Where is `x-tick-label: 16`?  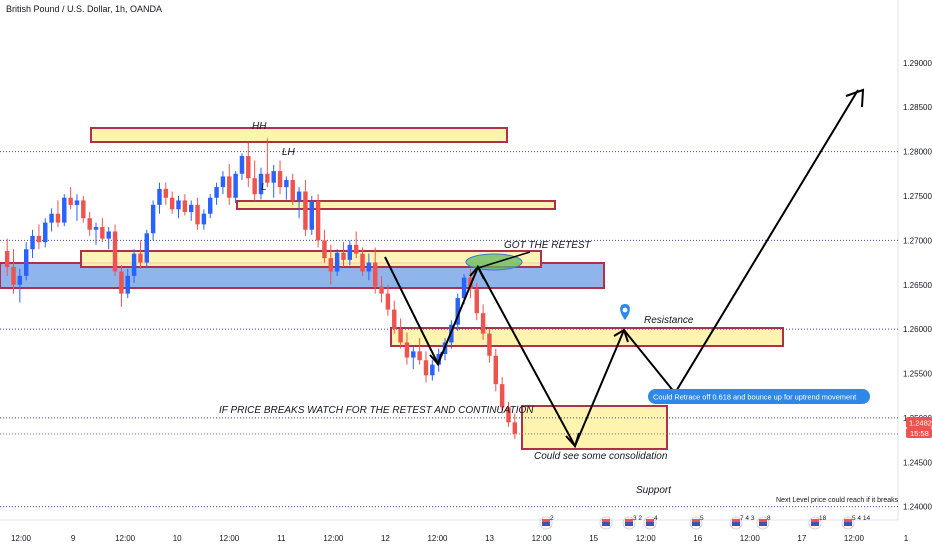 x-tick-label: 16 is located at coordinates (697, 538).